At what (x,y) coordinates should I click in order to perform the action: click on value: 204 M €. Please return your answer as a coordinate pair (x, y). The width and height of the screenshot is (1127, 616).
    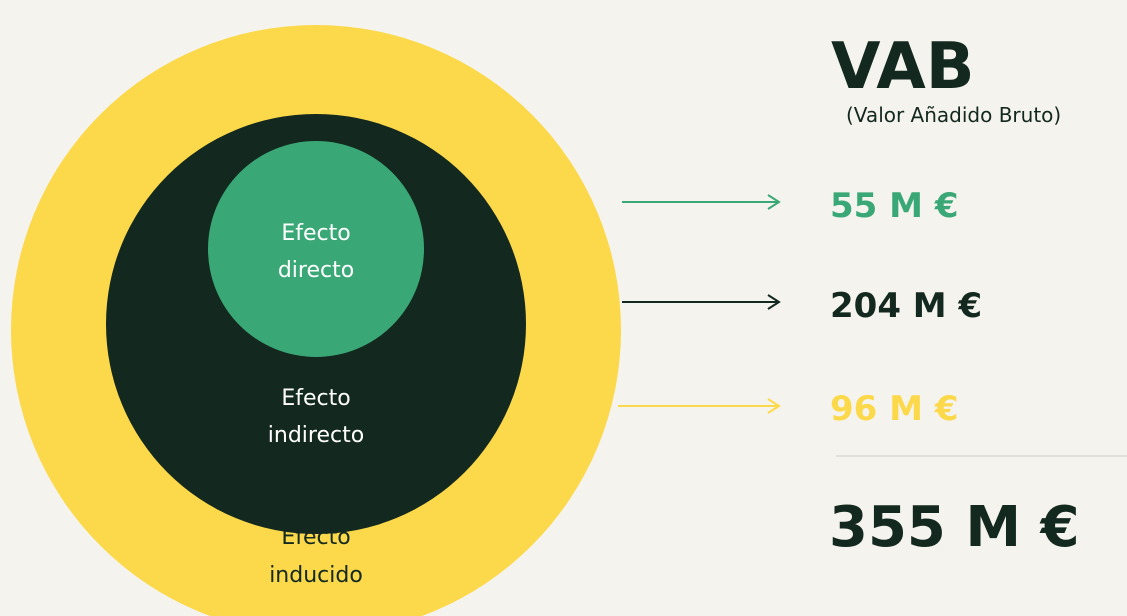
    Looking at the image, I should click on (906, 306).